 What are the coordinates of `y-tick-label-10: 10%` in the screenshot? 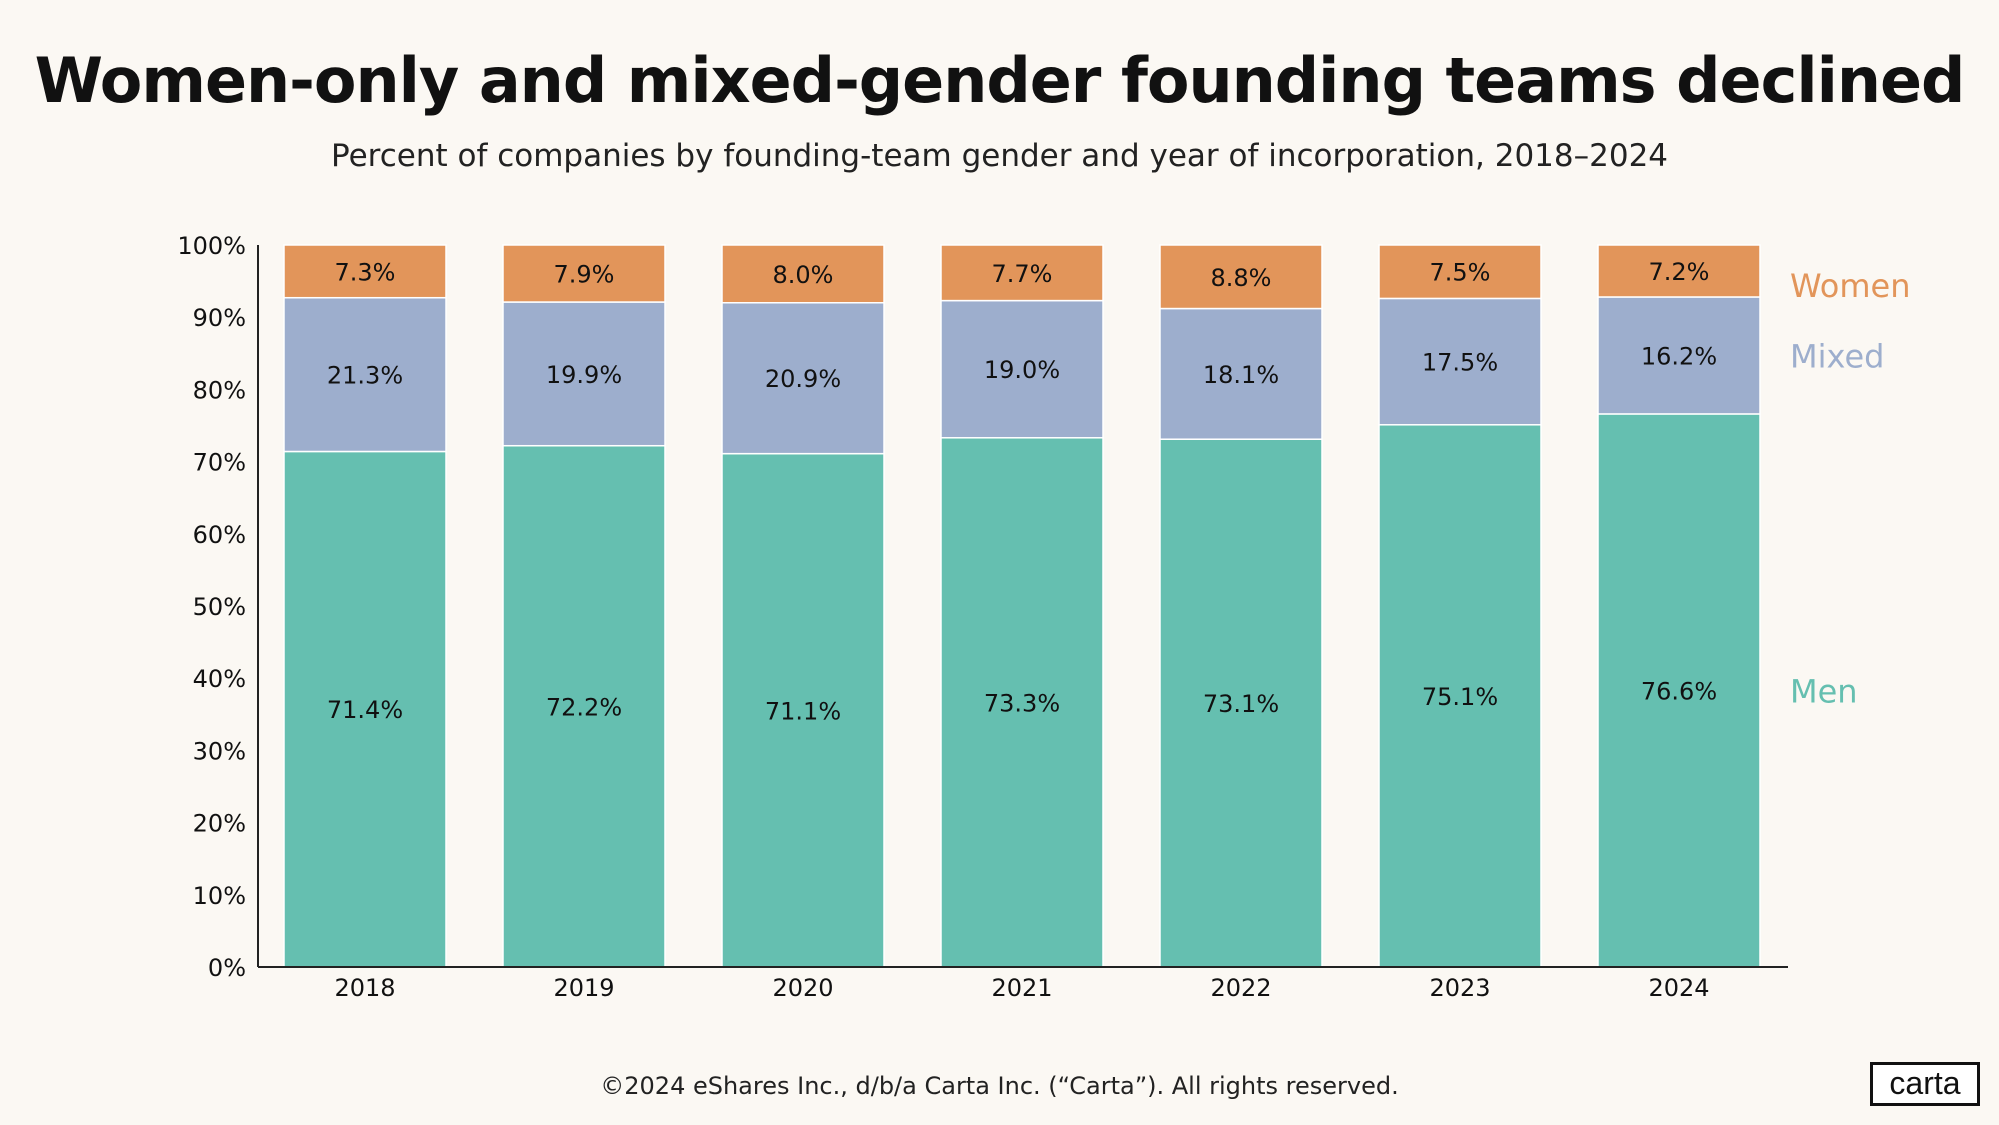 It's located at (219, 896).